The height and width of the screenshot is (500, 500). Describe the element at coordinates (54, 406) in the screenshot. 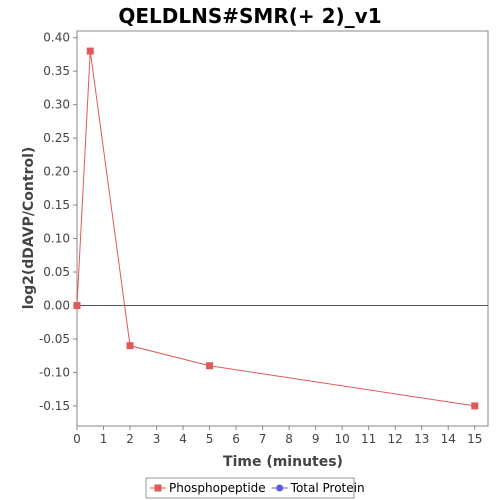

I see `y-tick-label: -0.15` at that location.